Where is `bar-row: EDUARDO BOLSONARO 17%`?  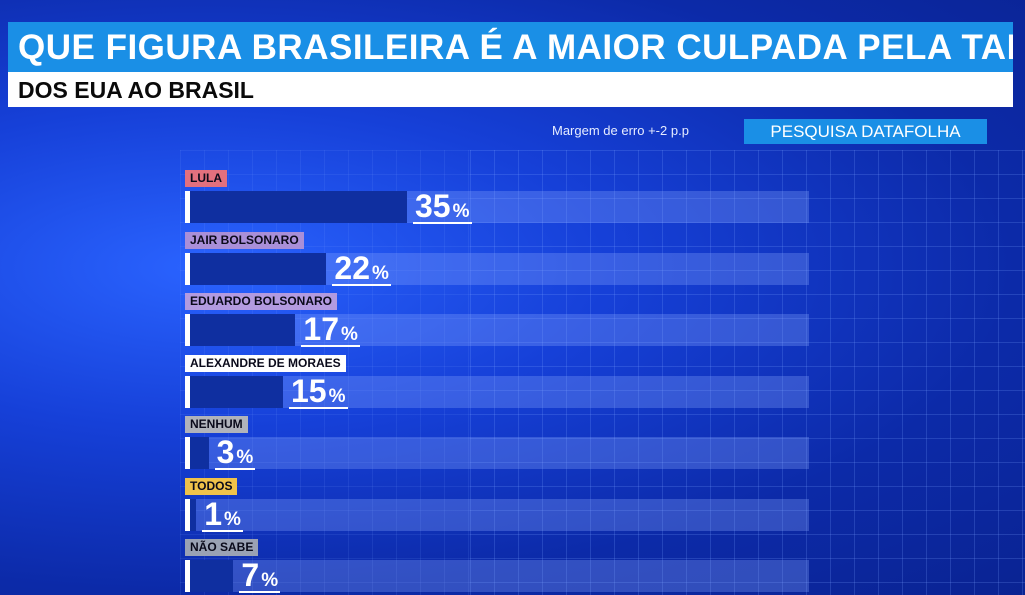 bar-row: EDUARDO BOLSONARO 17% is located at coordinates (512, 323).